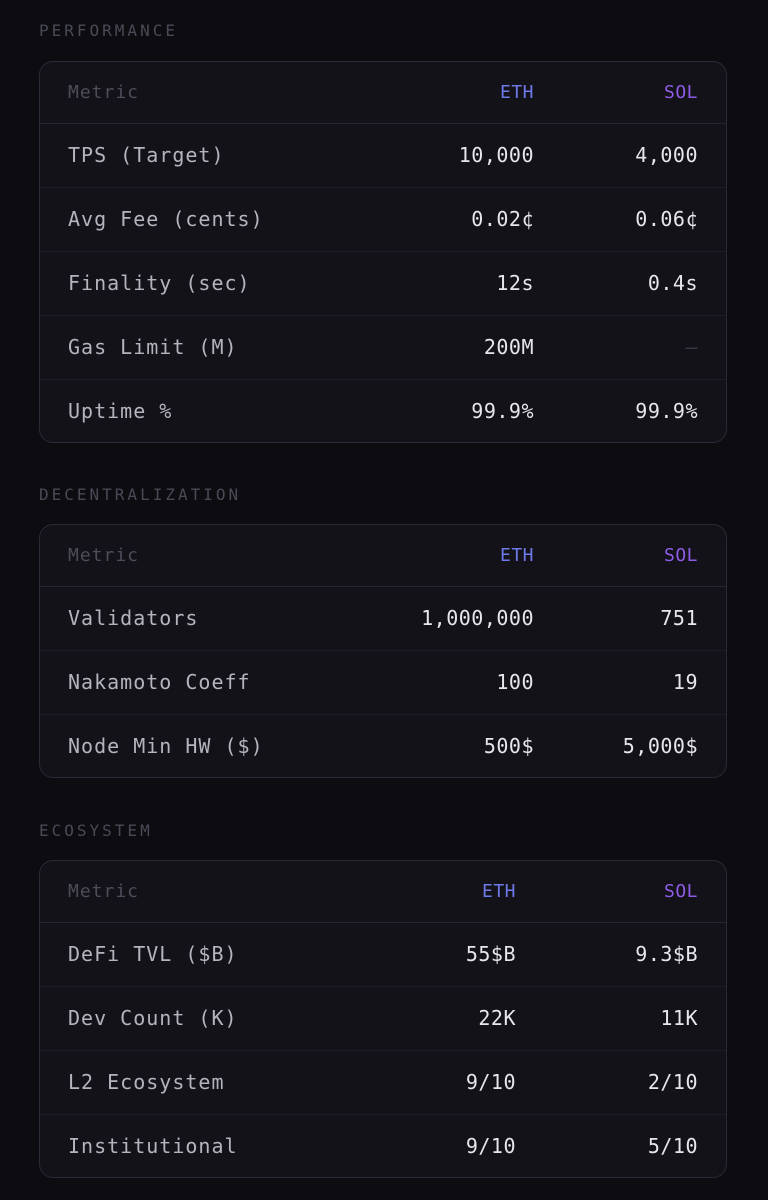 Image resolution: width=768 pixels, height=1200 pixels. Describe the element at coordinates (153, 954) in the screenshot. I see `row-metric: DeFi TVL ($B)` at that location.